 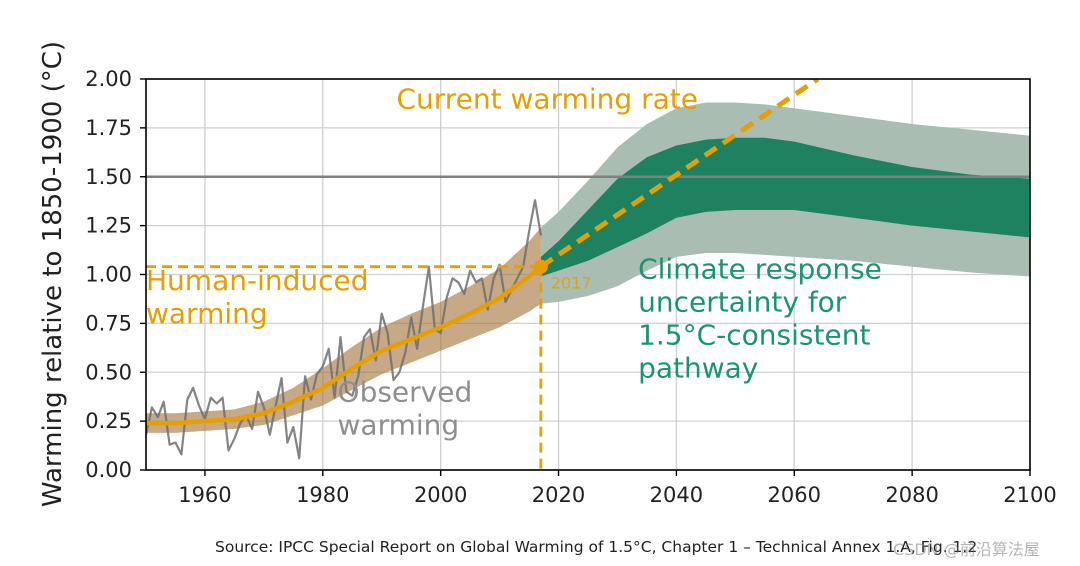 What do you see at coordinates (676, 495) in the screenshot?
I see `x-tick-label: 2040` at bounding box center [676, 495].